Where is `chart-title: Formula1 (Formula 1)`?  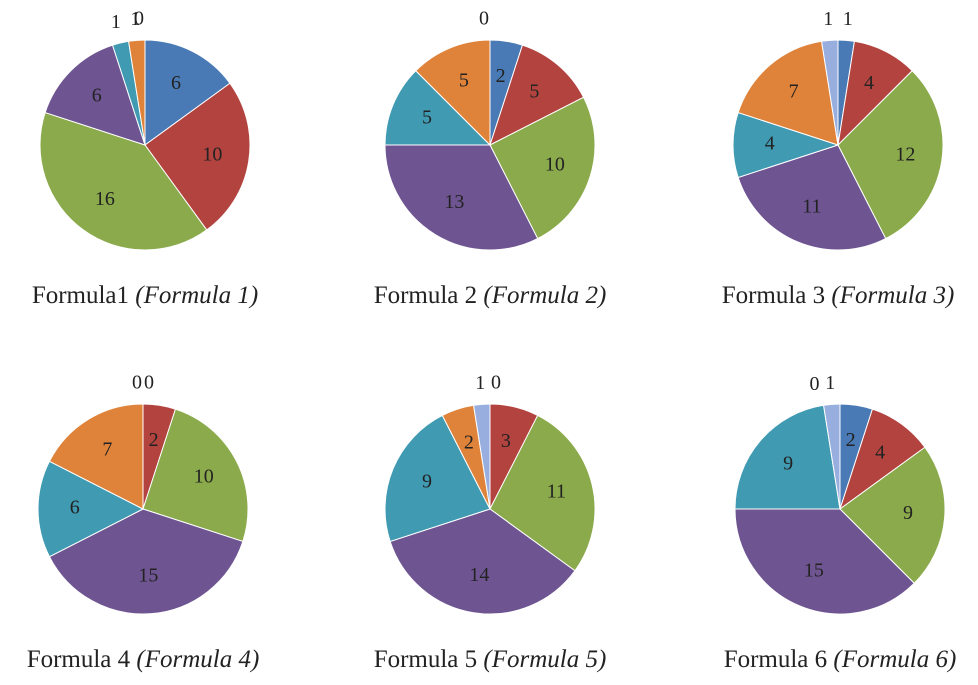 chart-title: Formula1 (Formula 1) is located at coordinates (145, 295).